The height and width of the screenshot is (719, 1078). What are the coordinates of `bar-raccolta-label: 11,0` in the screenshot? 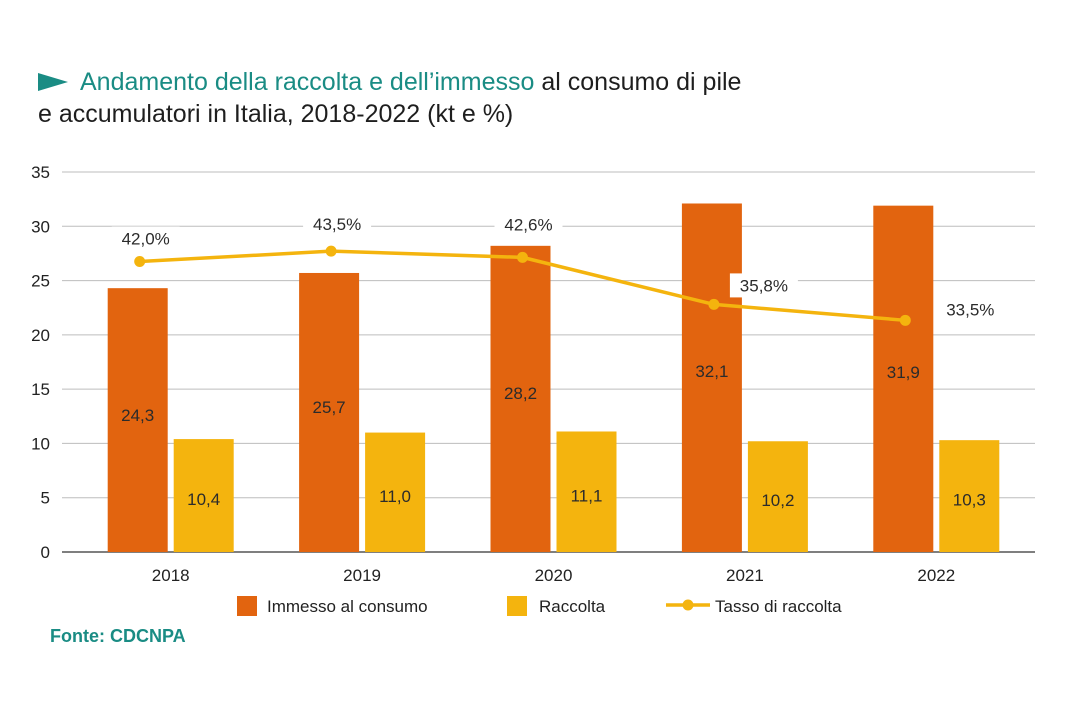 It's located at (395, 496).